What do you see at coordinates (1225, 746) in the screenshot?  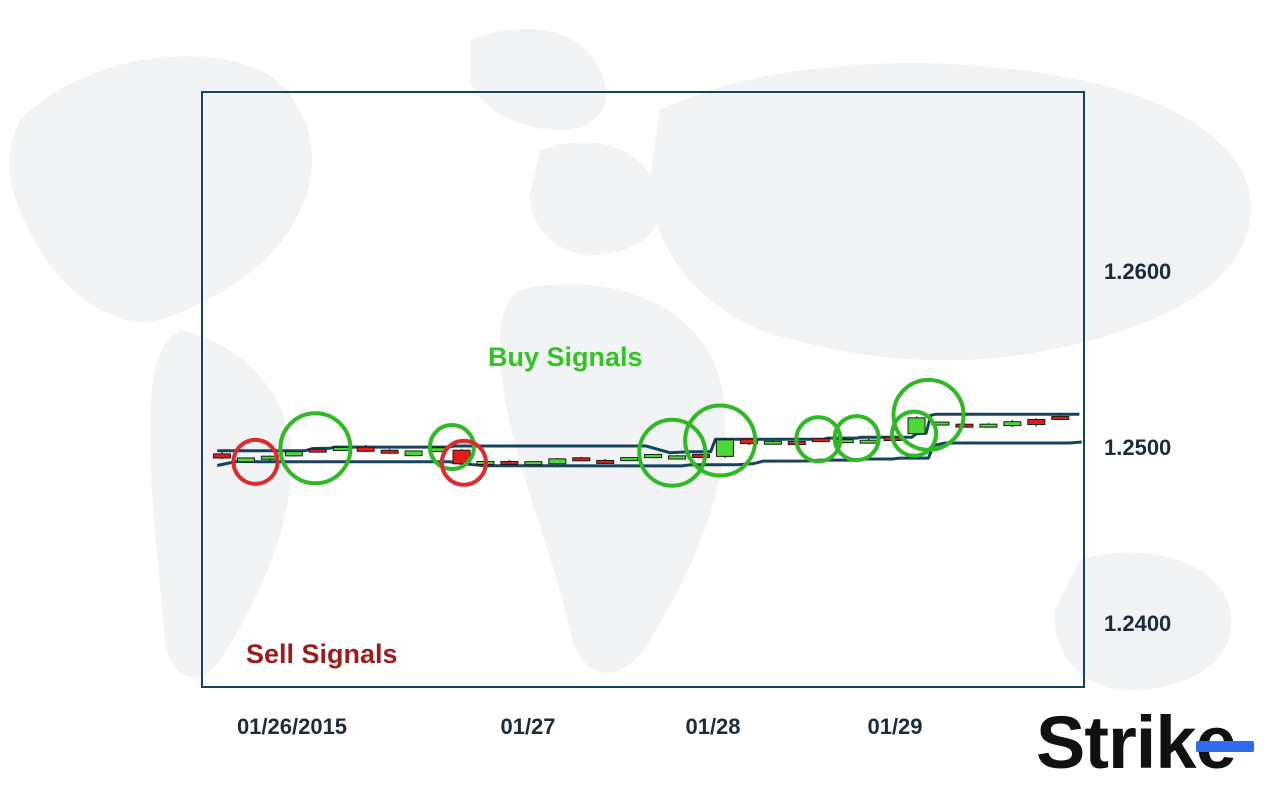 I see `strike-logo-accent-bar` at bounding box center [1225, 746].